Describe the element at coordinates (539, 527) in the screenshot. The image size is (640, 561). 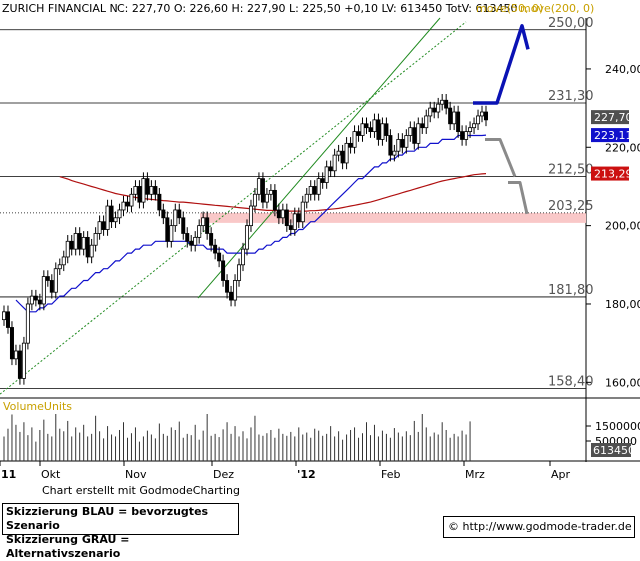
I see `source-url: © http://www.godmode-trader.de` at that location.